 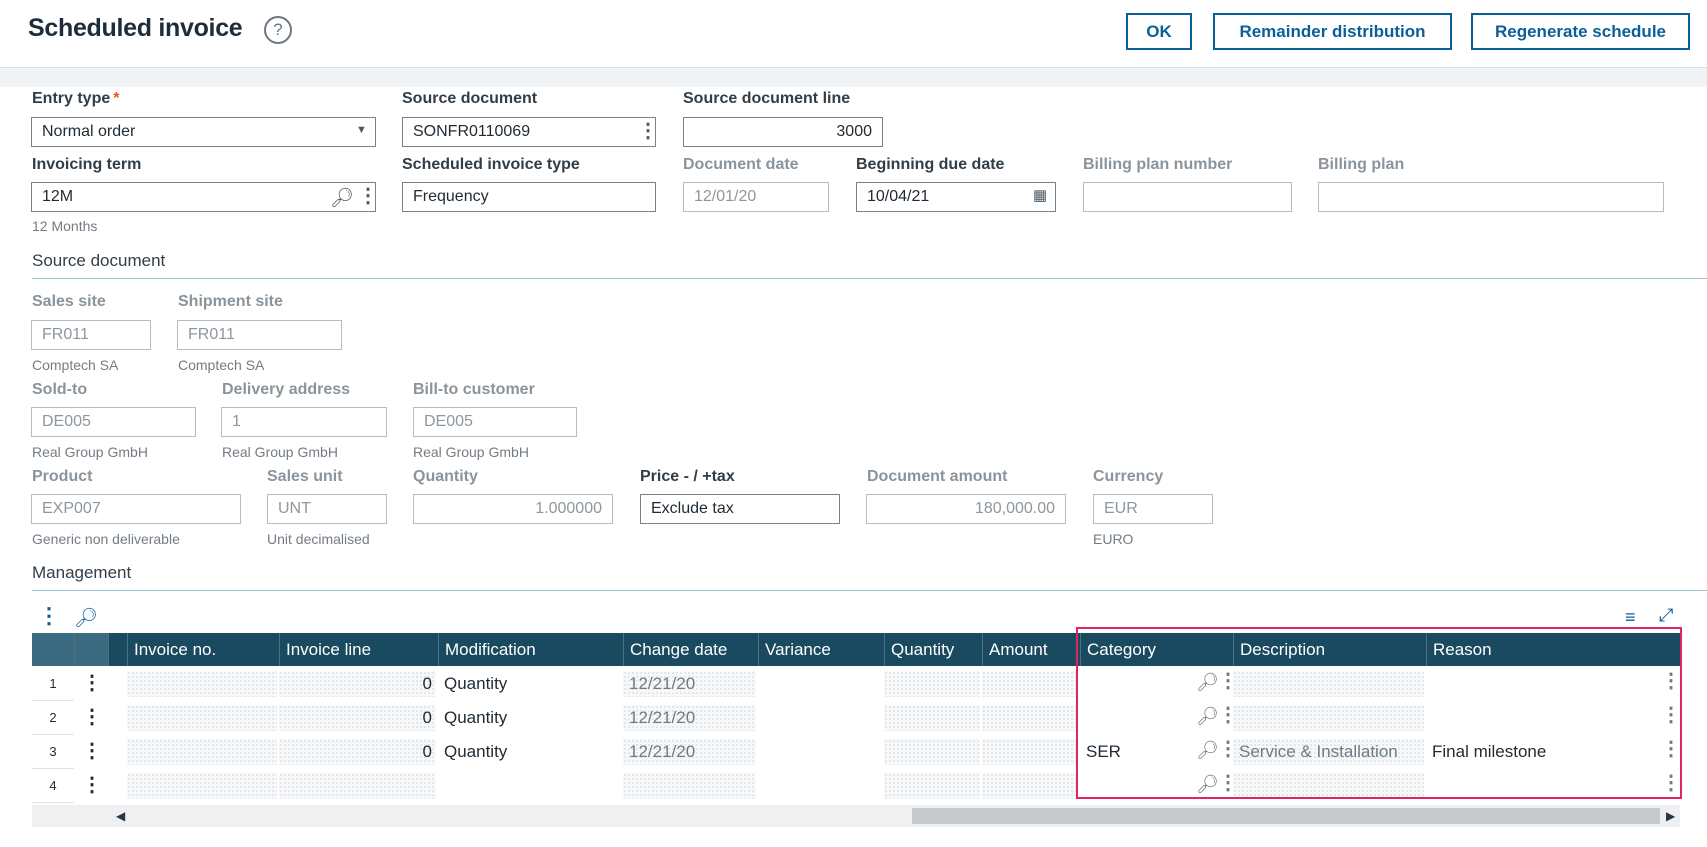 I want to click on scheduled-invoice-type-field: Frequency, so click(x=529, y=197).